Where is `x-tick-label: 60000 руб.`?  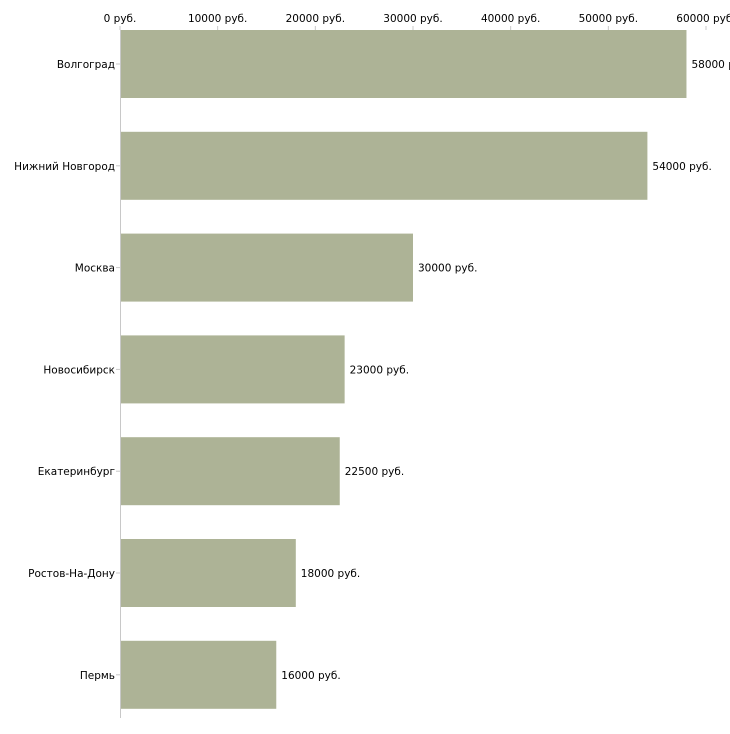
x-tick-label: 60000 руб. is located at coordinates (703, 19).